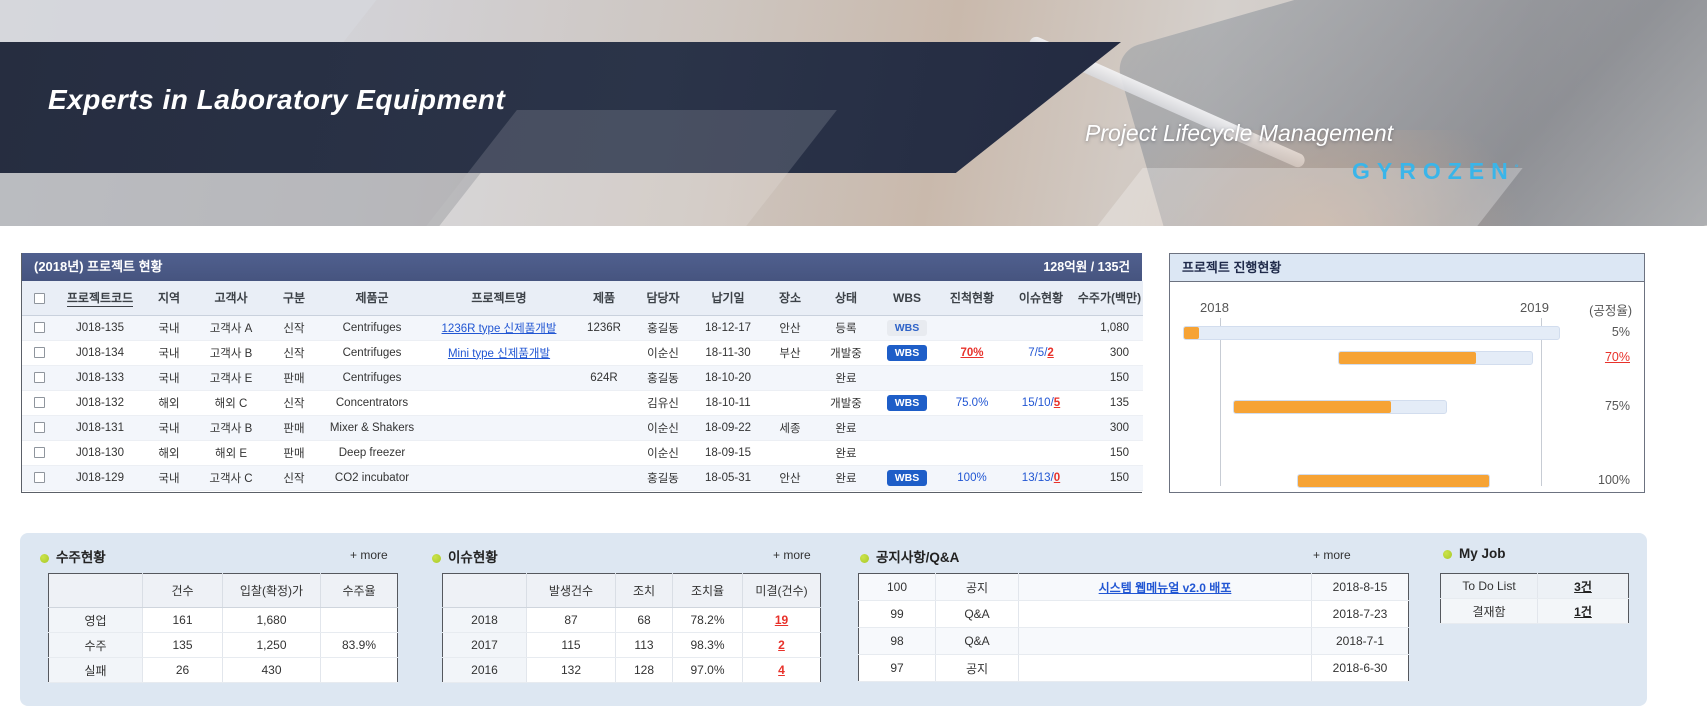 The image size is (1707, 716). I want to click on myjob-row: 결재함 1건, so click(1534, 611).